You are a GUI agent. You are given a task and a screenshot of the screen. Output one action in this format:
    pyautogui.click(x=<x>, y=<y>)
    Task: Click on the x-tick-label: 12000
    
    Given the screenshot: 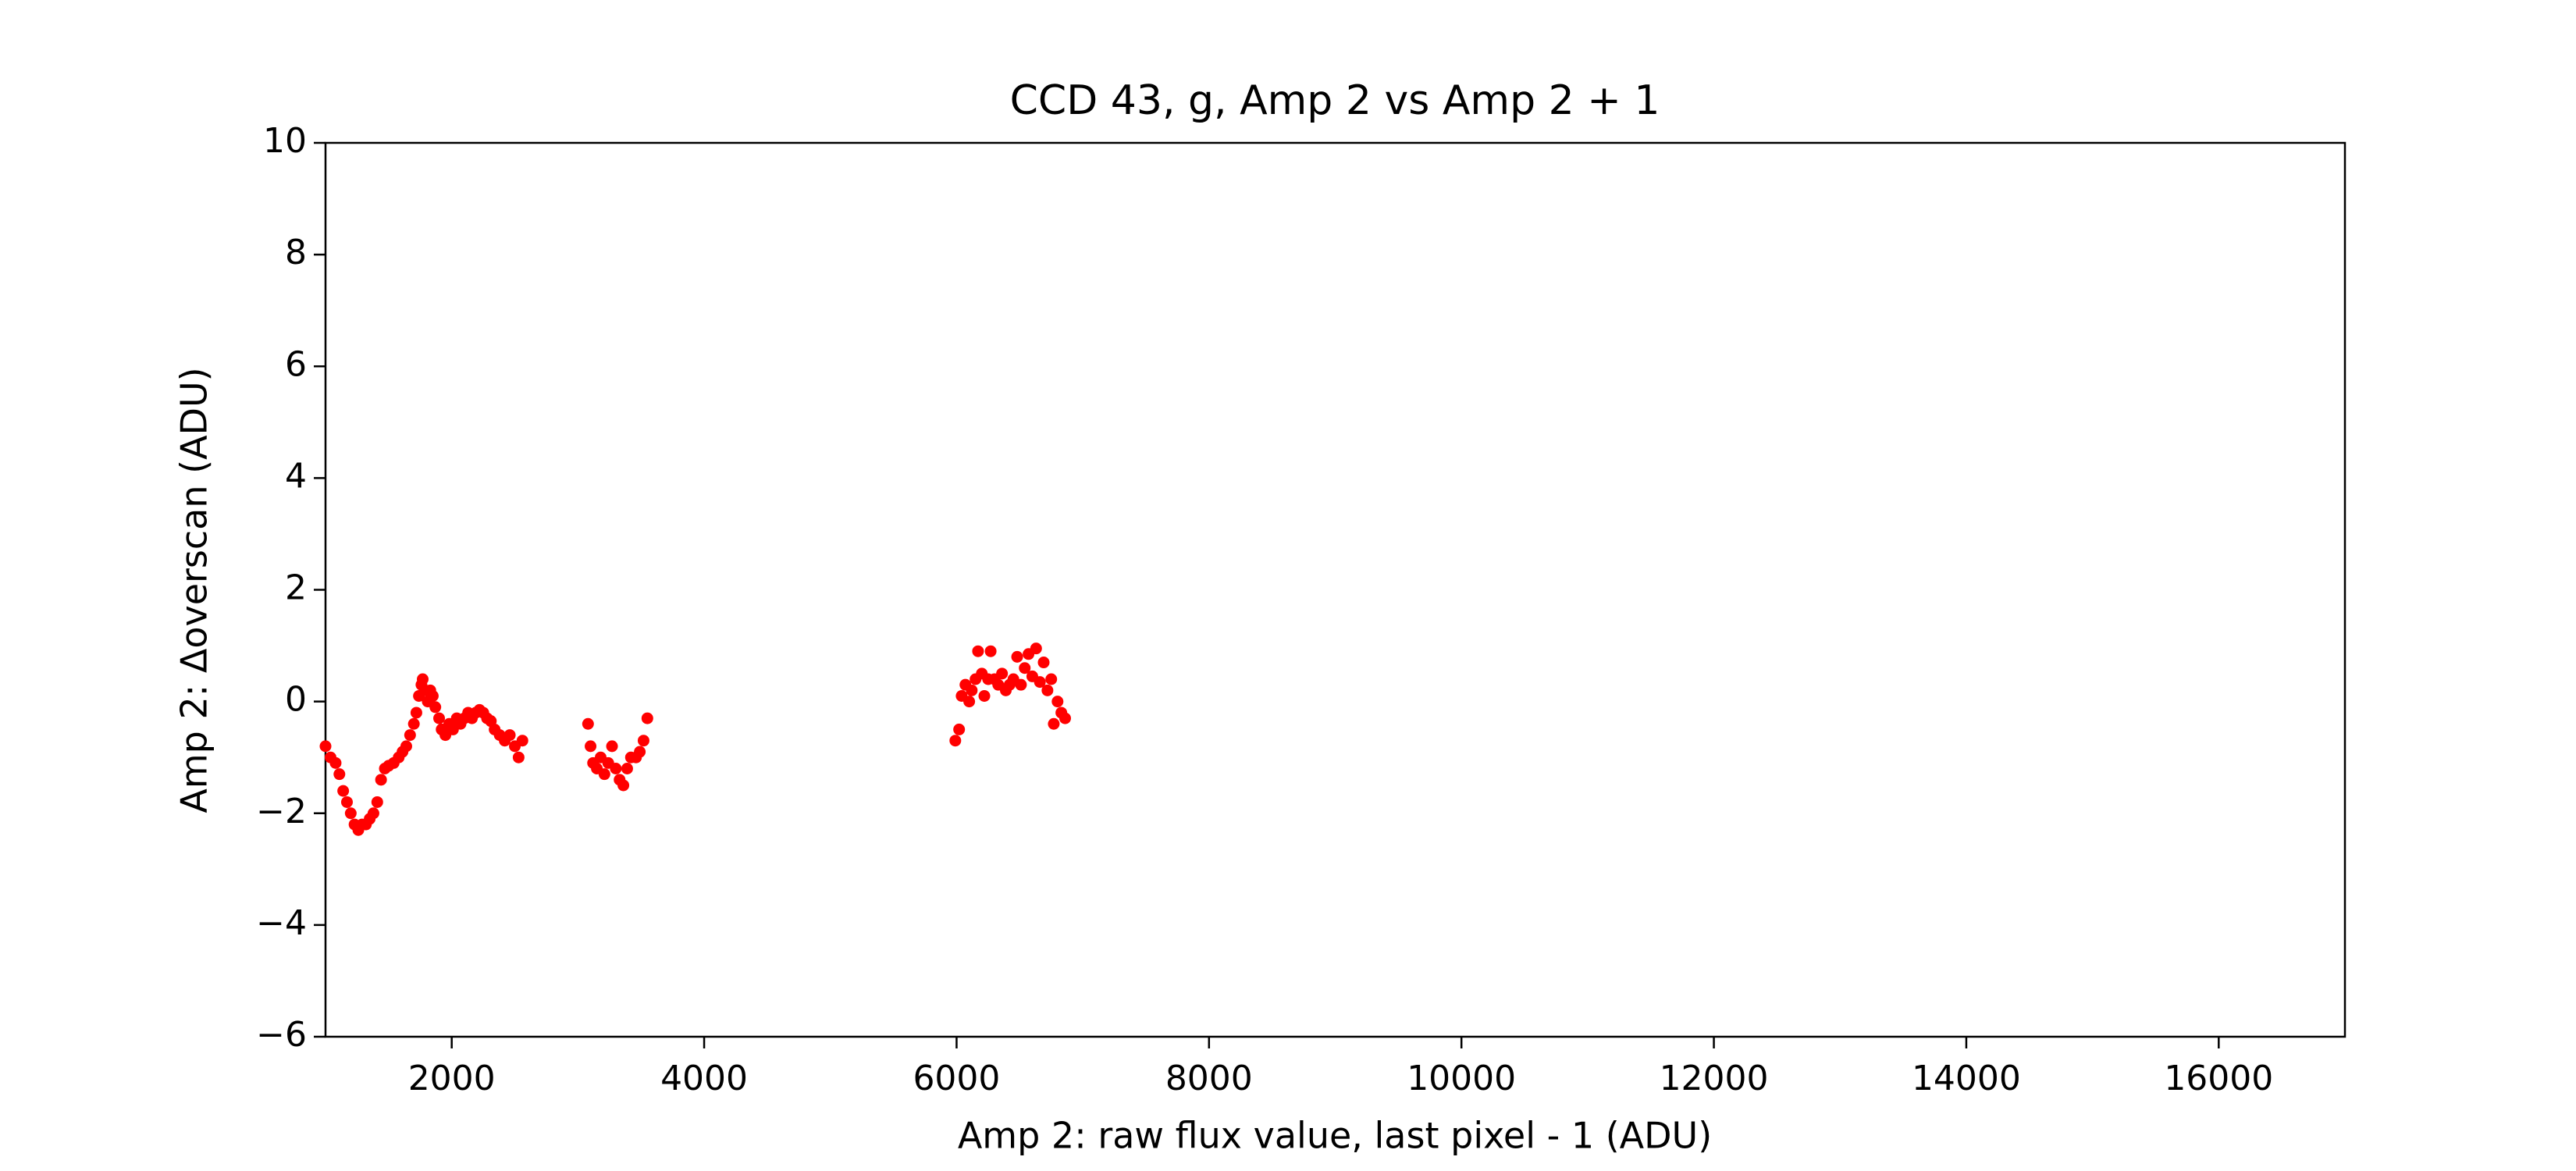 What is the action you would take?
    pyautogui.click(x=1715, y=1078)
    